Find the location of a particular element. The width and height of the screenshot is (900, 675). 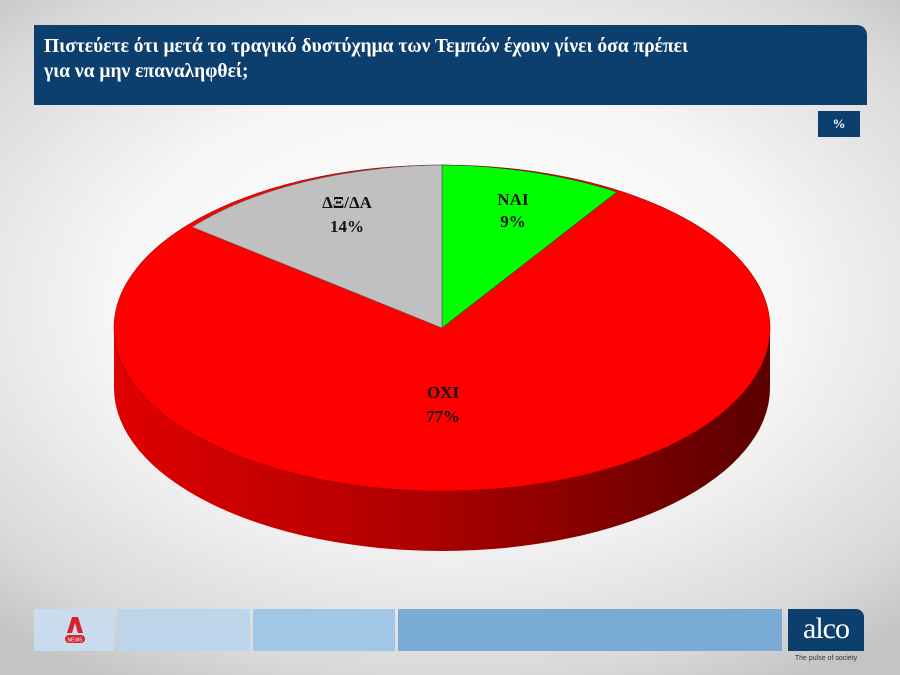

label-nai-value: 9% is located at coordinates (513, 221).